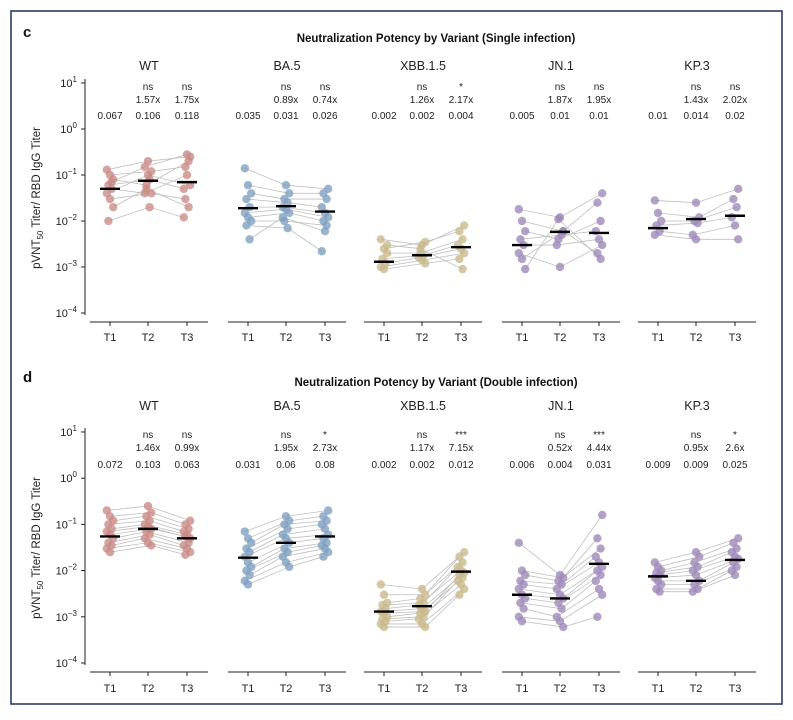 Image resolution: width=793 pixels, height=720 pixels. Describe the element at coordinates (422, 100) in the screenshot. I see `fold-change-label: 1.26x` at that location.